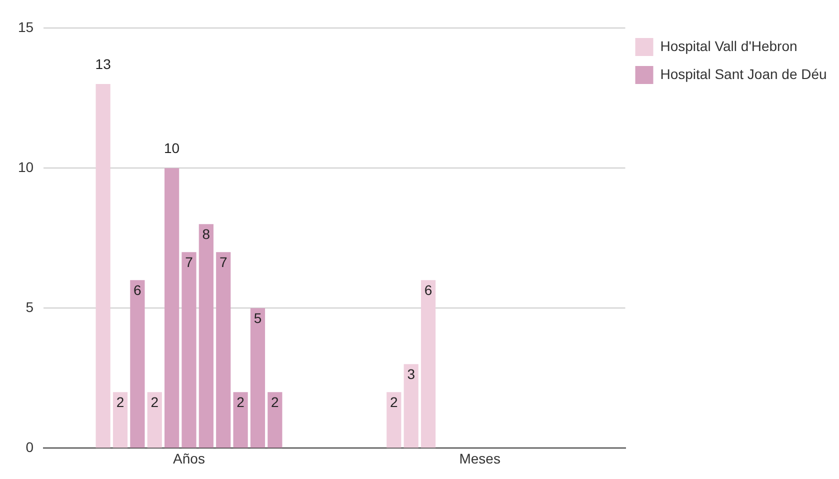 Image resolution: width=839 pixels, height=479 pixels. What do you see at coordinates (26, 166) in the screenshot?
I see `y-tick-label: 10` at bounding box center [26, 166].